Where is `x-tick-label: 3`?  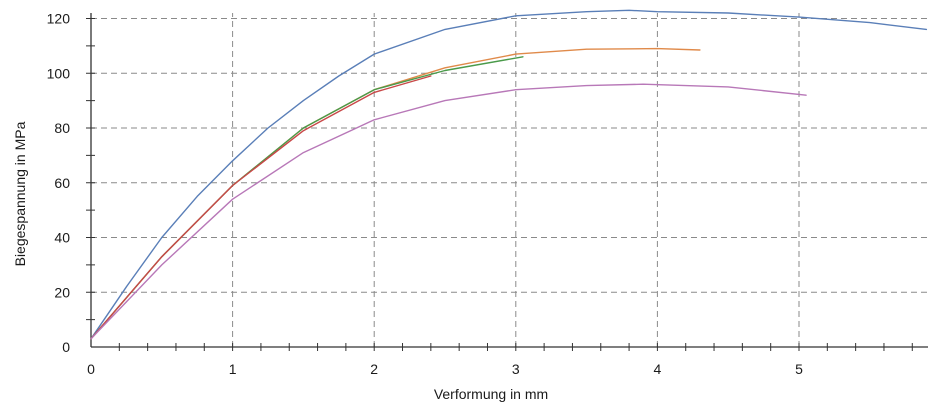
x-tick-label: 3 is located at coordinates (516, 369).